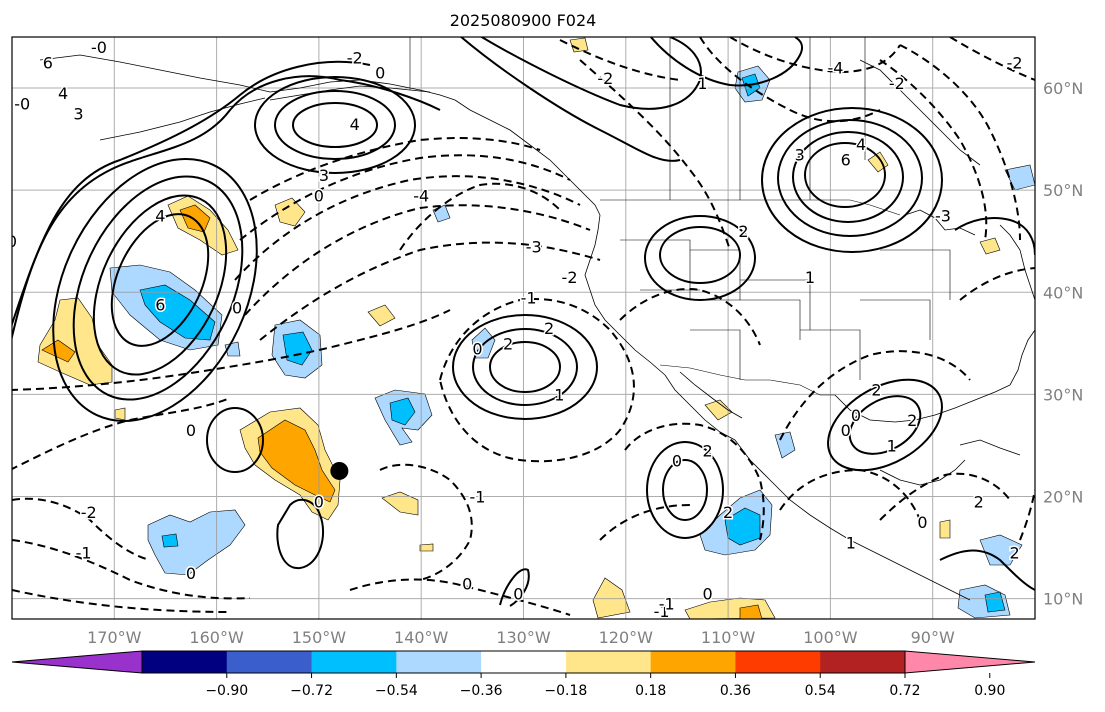 This screenshot has width=1105, height=712. I want to click on latitude-label: 40°N, so click(1063, 292).